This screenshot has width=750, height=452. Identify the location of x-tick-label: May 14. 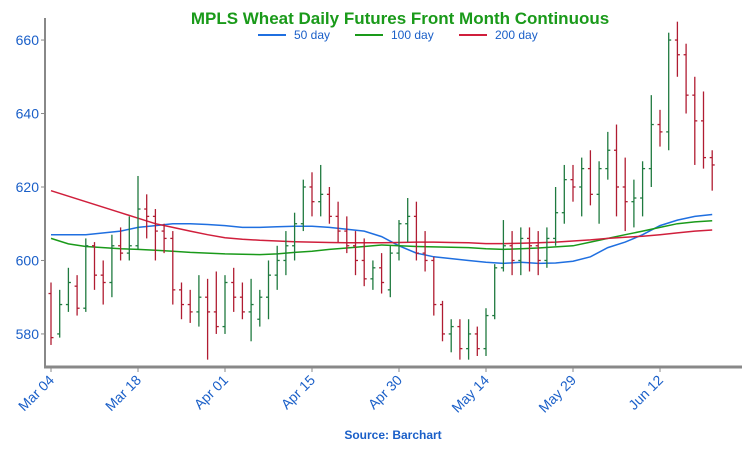
(470, 394).